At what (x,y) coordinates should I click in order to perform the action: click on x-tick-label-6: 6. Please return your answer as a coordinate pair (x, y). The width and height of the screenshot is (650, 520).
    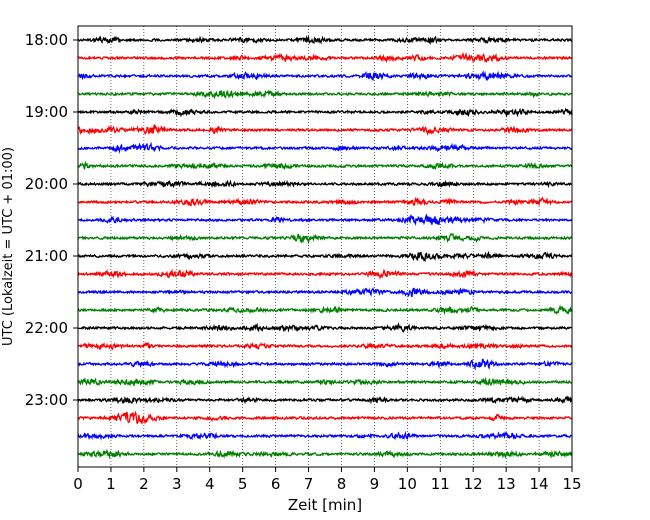
    Looking at the image, I should click on (276, 484).